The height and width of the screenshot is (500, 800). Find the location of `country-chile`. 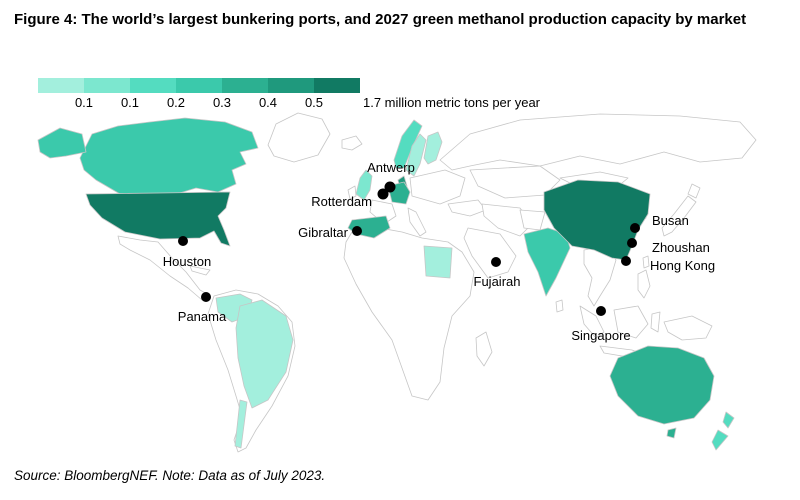

country-chile is located at coordinates (241, 424).